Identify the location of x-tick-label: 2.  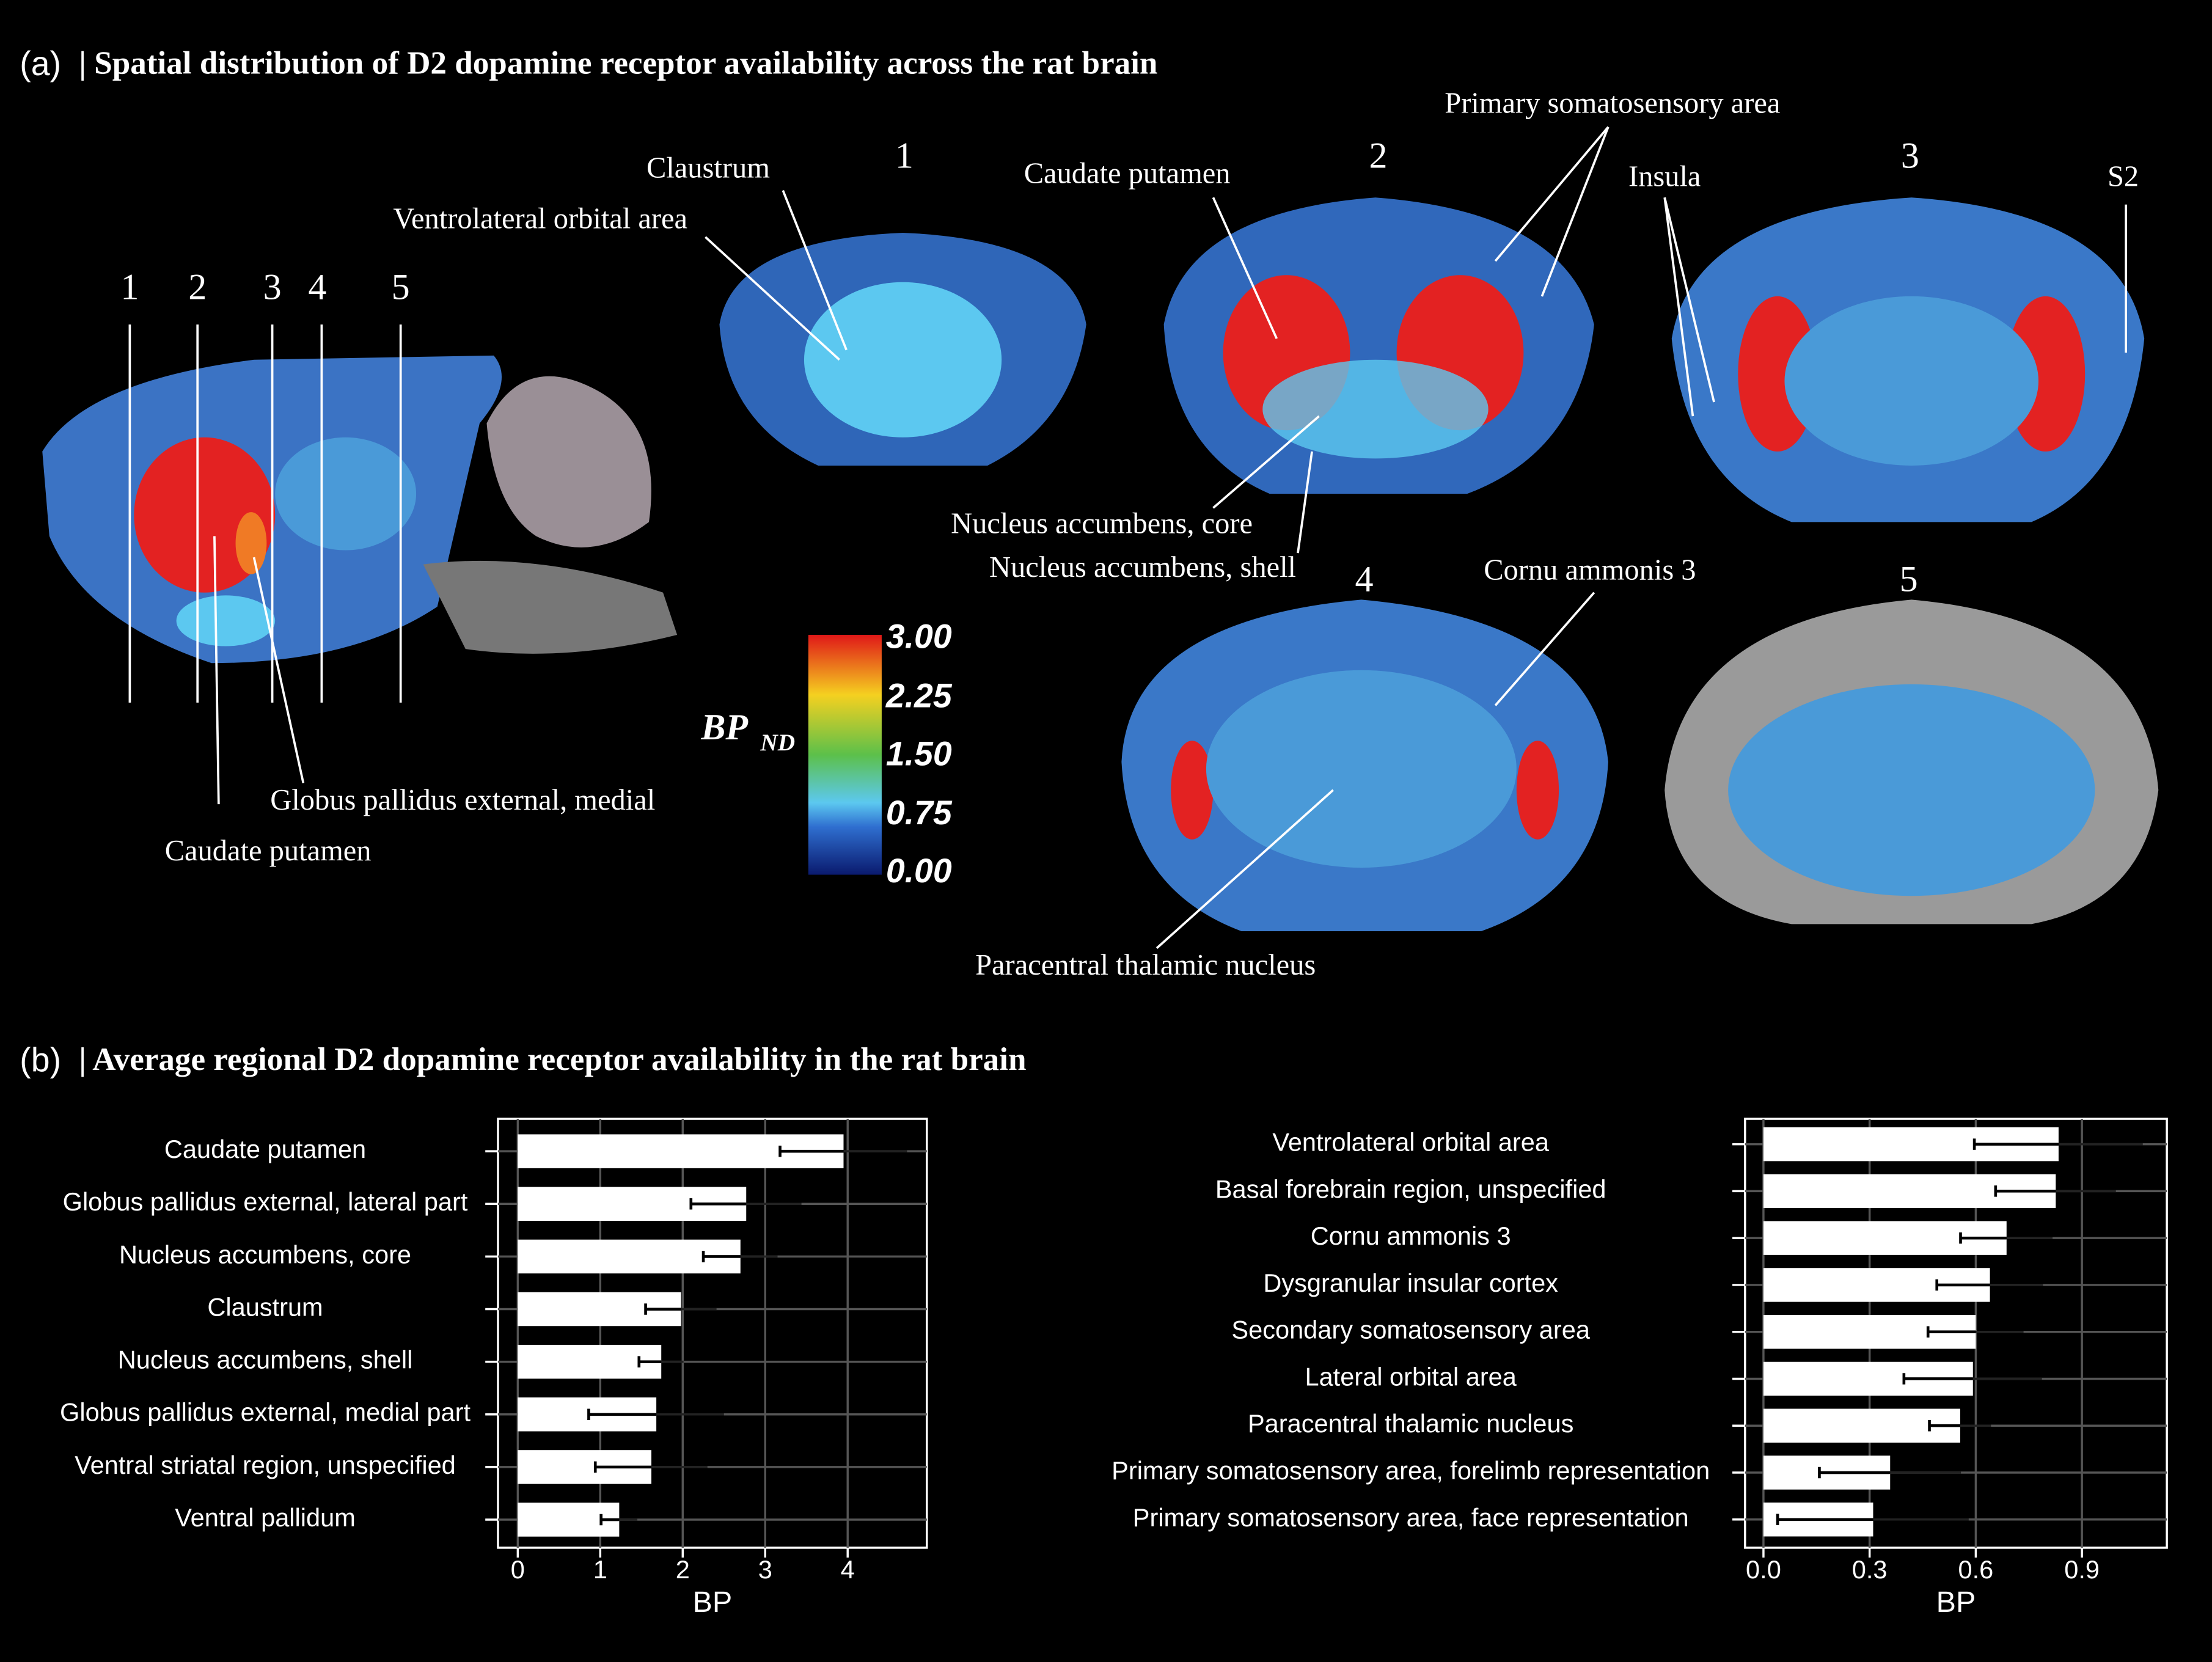
(683, 1570).